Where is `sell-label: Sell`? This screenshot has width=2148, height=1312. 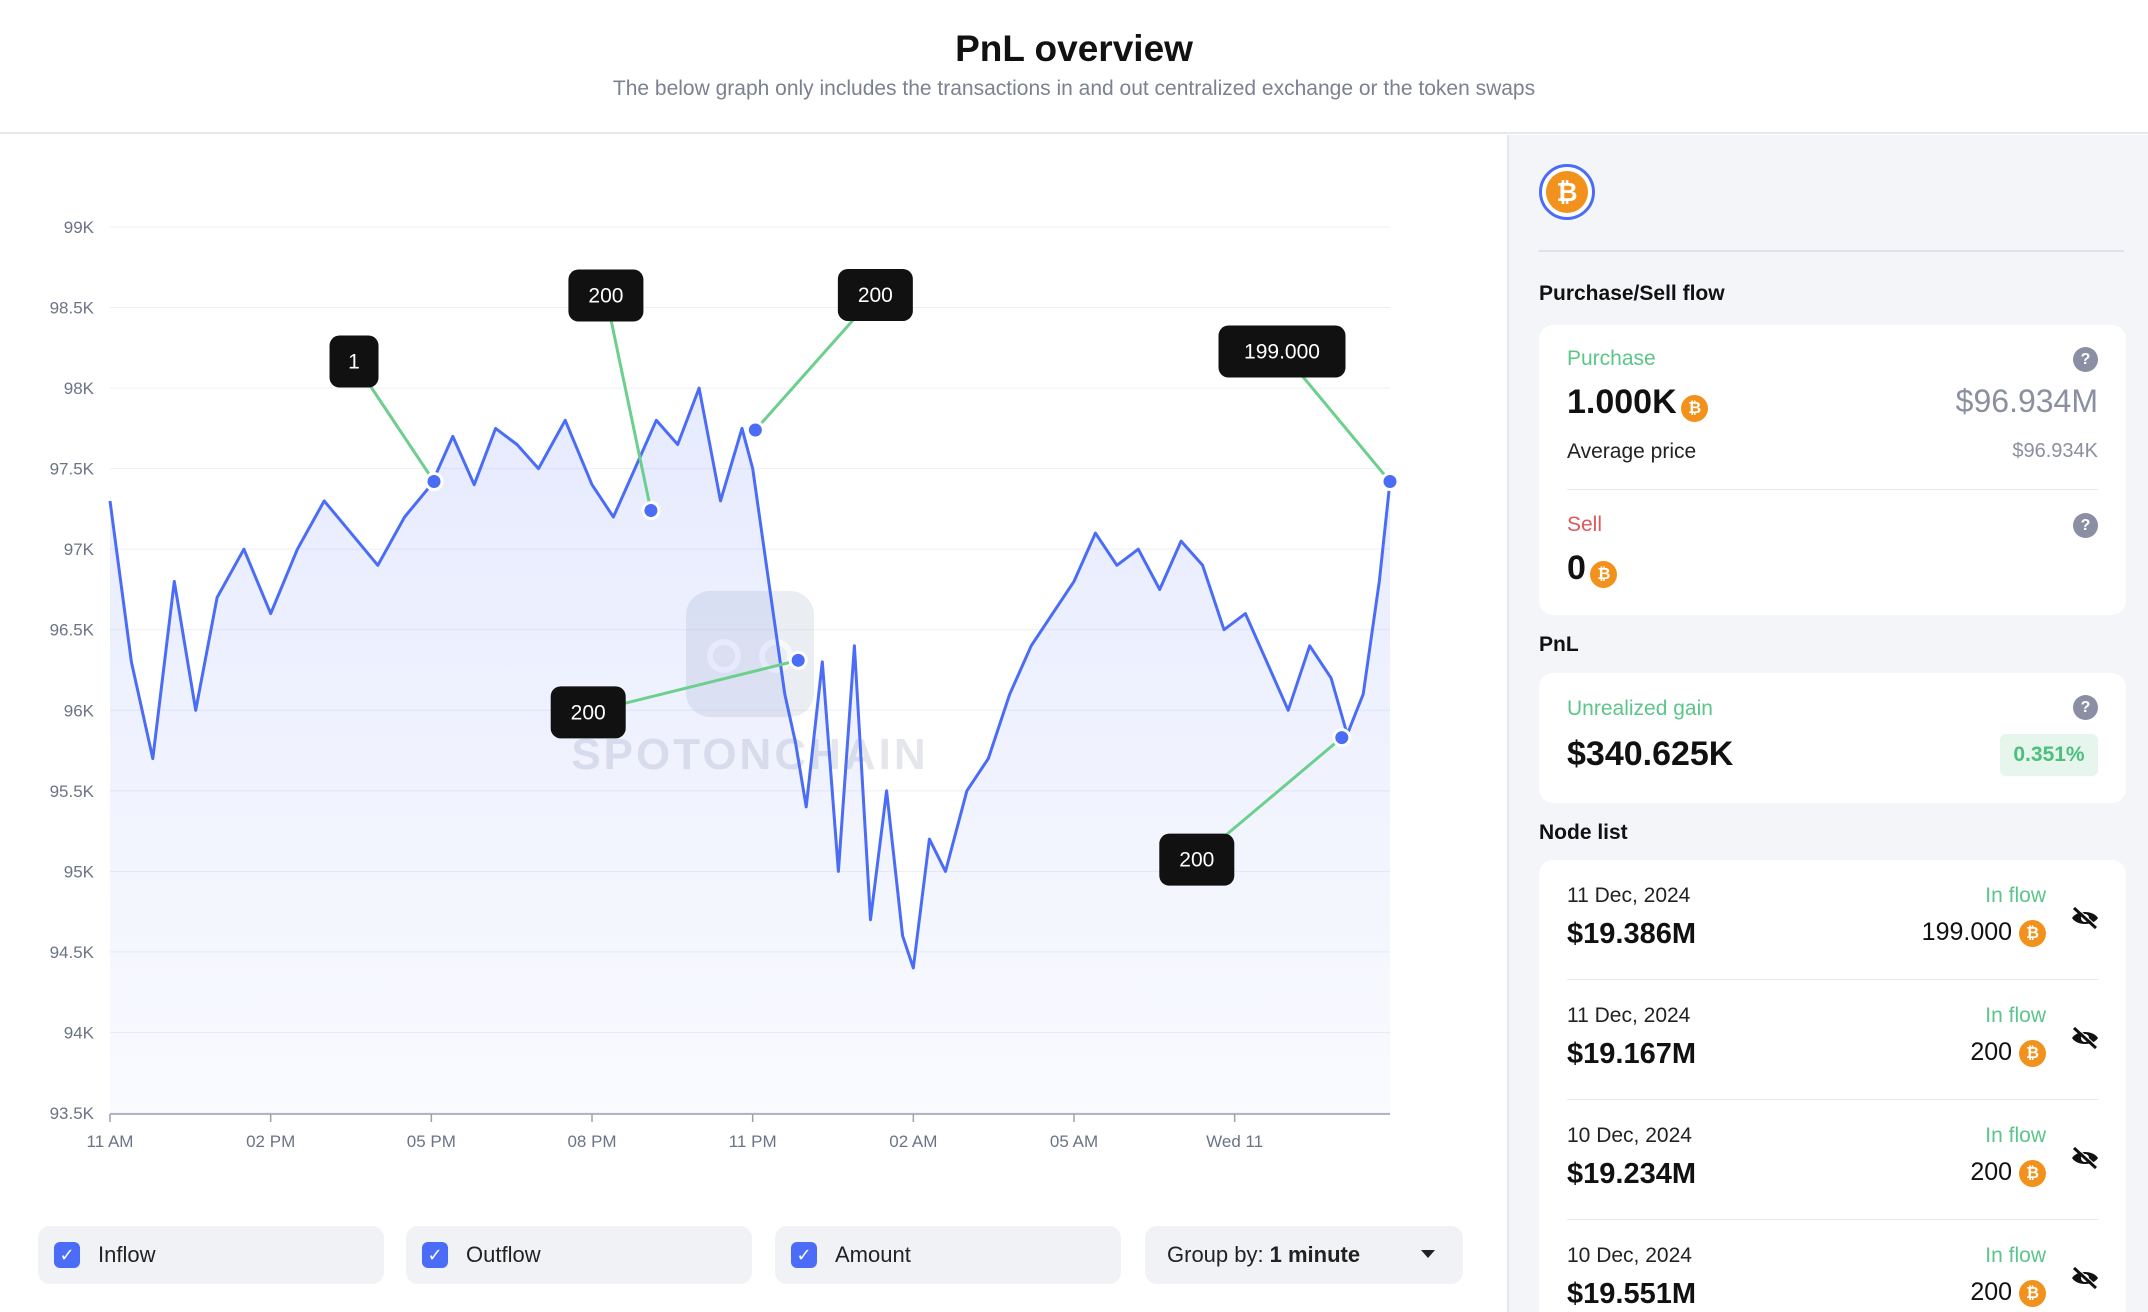
sell-label: Sell is located at coordinates (1585, 524).